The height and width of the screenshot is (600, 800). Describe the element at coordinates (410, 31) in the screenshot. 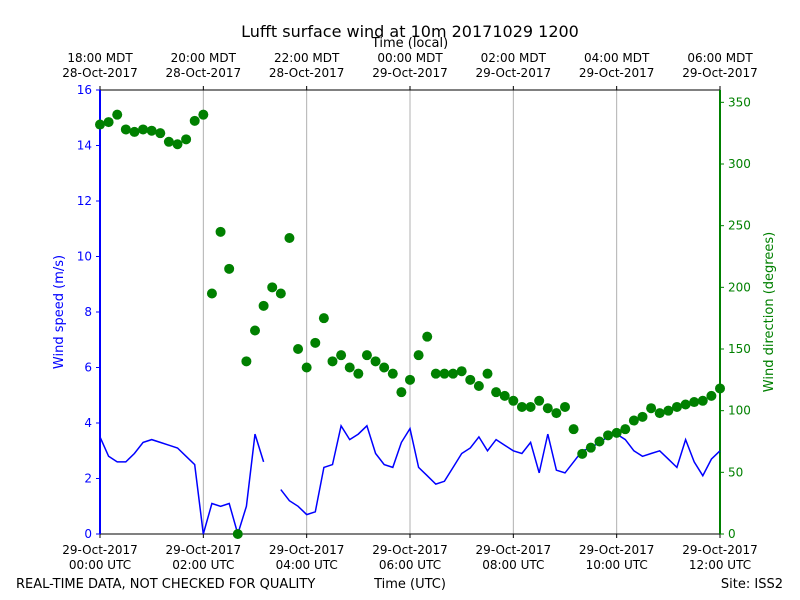

I see `chart-title: Lufft surface wind at 10m 20171029 1200` at that location.